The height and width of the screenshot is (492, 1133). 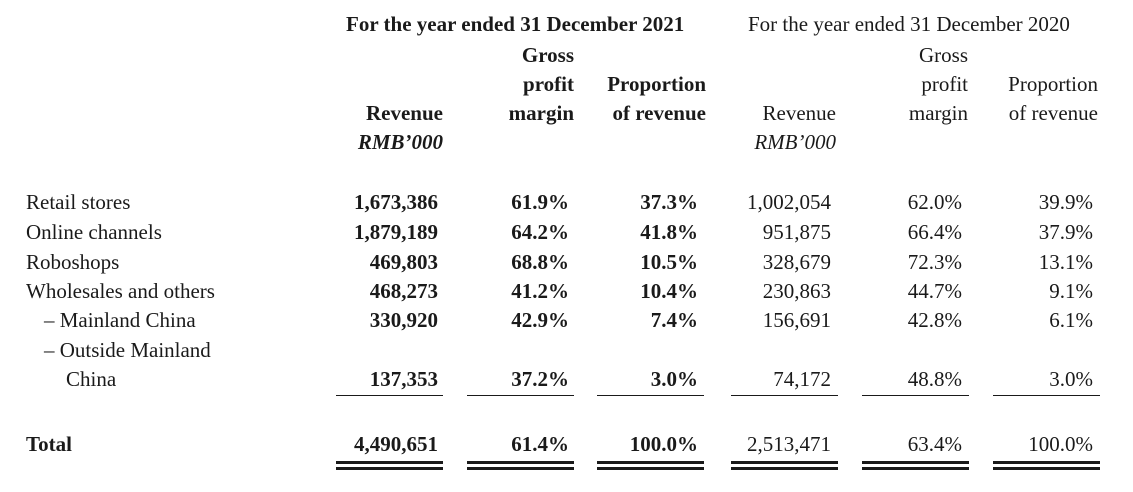 I want to click on gpm-2020-cell: 44.7%, so click(x=934, y=291).